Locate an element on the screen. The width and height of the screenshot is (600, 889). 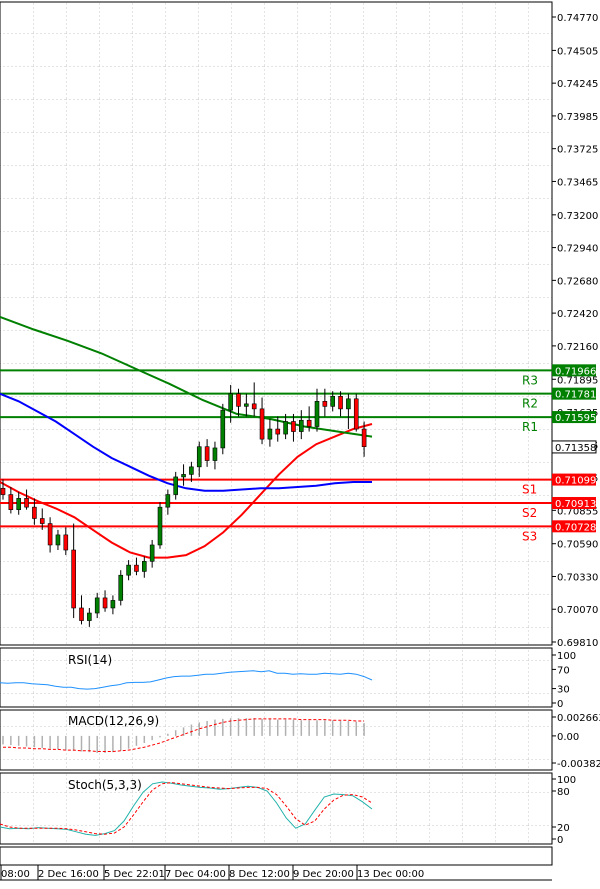
x-tick-label: 9 Dec 20:00 is located at coordinates (323, 874).